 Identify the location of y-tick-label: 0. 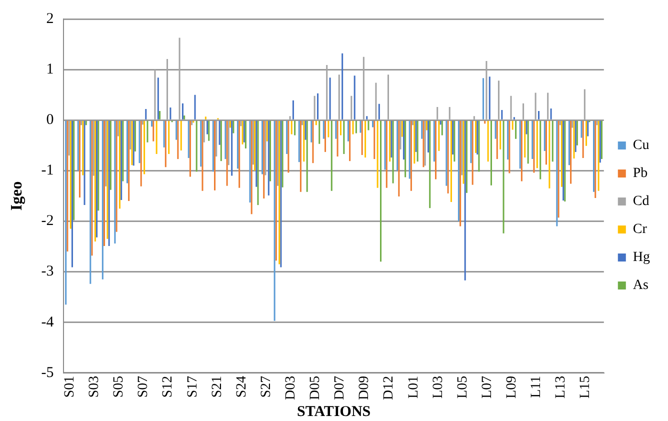
(50, 120).